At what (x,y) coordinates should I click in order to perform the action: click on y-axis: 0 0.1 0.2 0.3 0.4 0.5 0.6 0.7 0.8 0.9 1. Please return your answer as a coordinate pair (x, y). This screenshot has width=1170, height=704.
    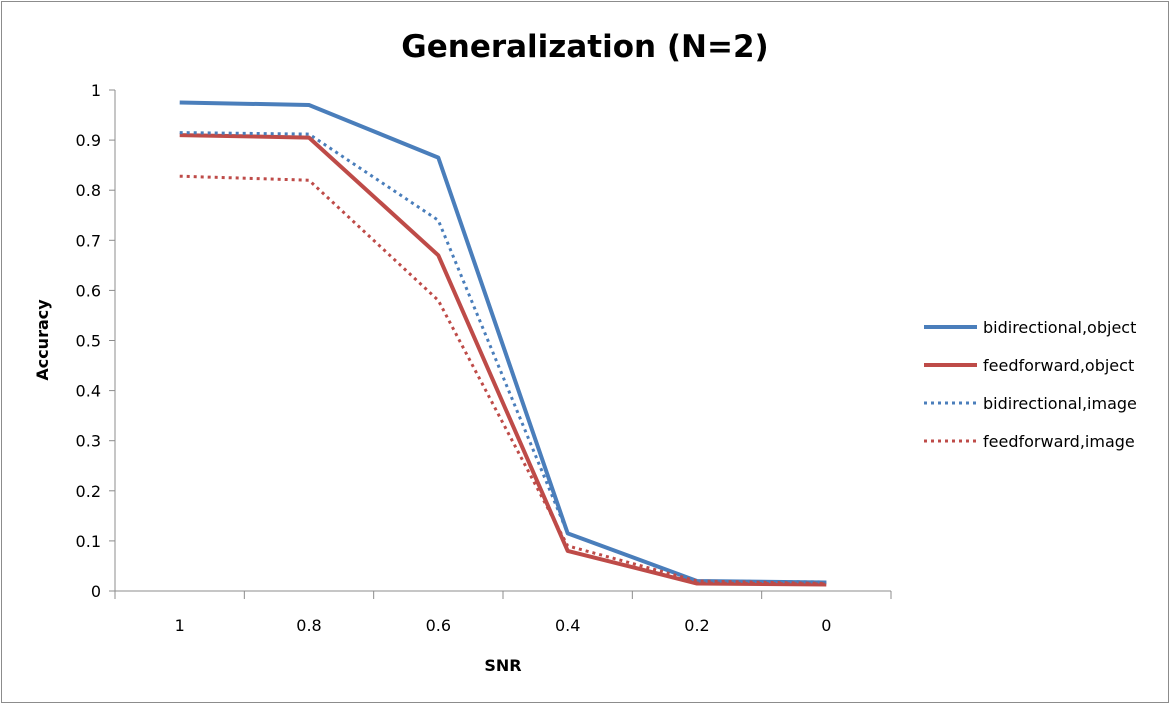
    Looking at the image, I should click on (96, 341).